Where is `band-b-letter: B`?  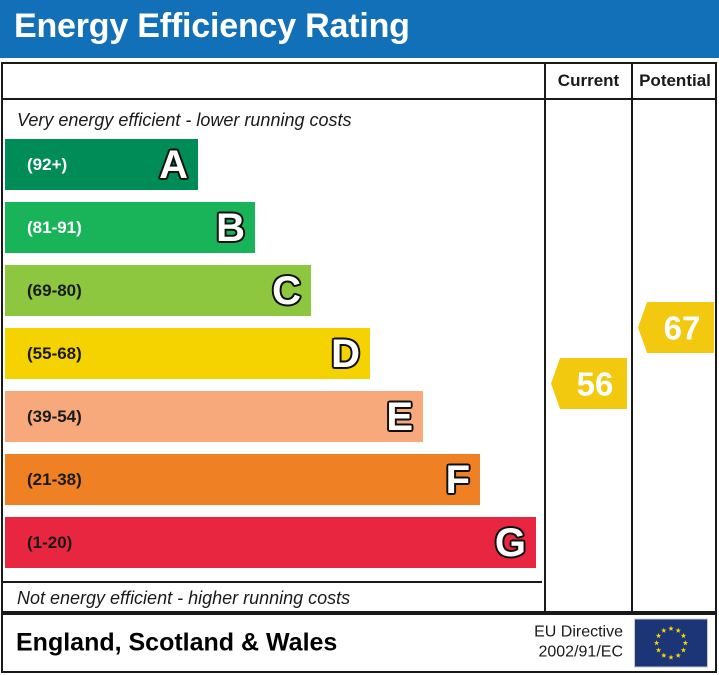 band-b-letter: B is located at coordinates (230, 227).